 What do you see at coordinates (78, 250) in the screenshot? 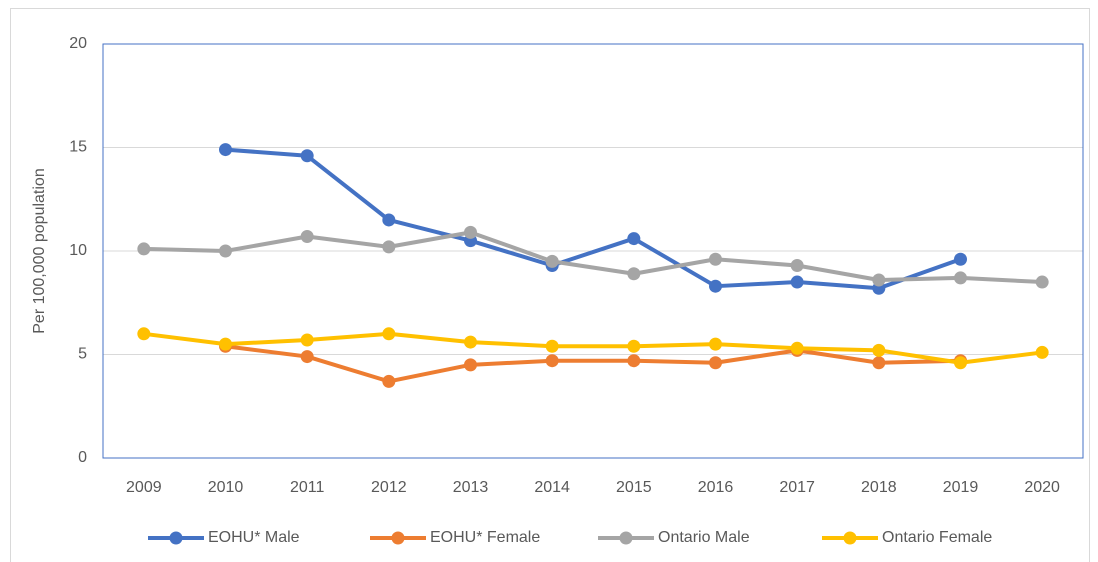
I see `y-tick-label: 10` at bounding box center [78, 250].